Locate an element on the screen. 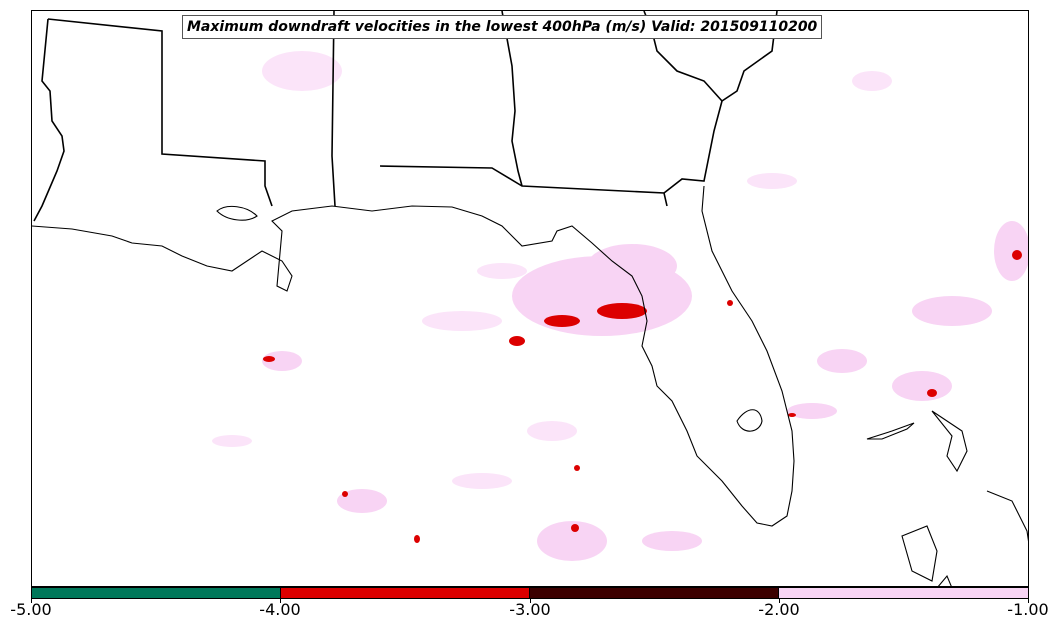 The height and width of the screenshot is (633, 1060). grand-bahama is located at coordinates (890, 431).